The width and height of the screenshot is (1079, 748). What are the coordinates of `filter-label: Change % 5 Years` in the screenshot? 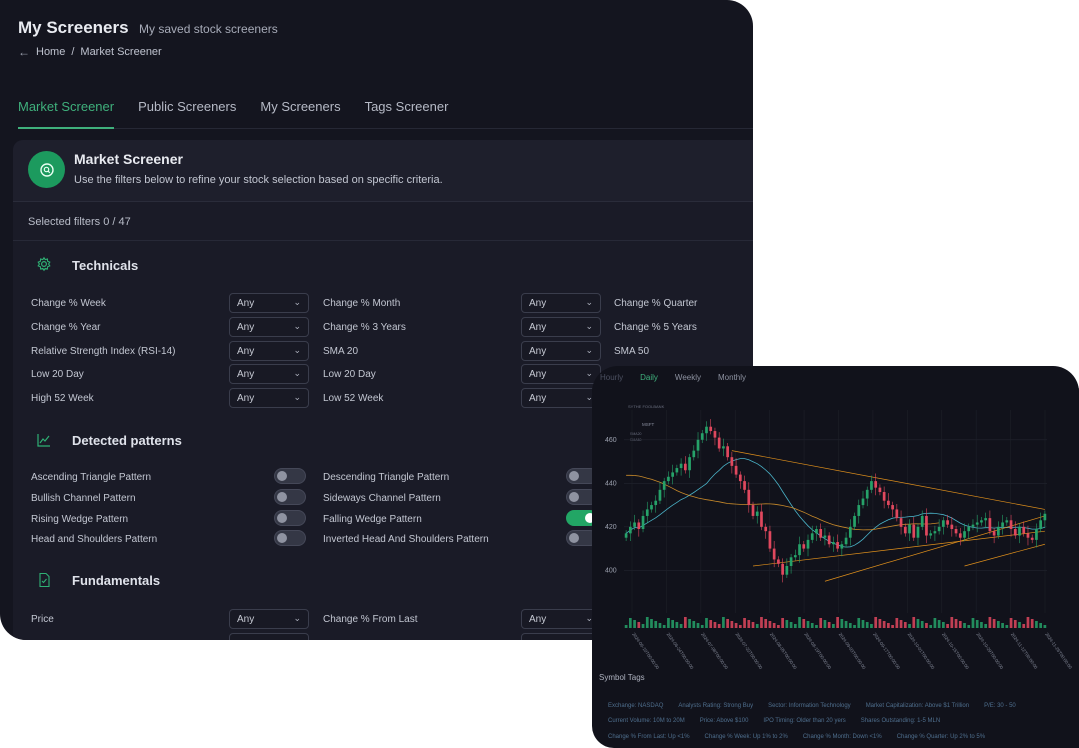 It's located at (655, 327).